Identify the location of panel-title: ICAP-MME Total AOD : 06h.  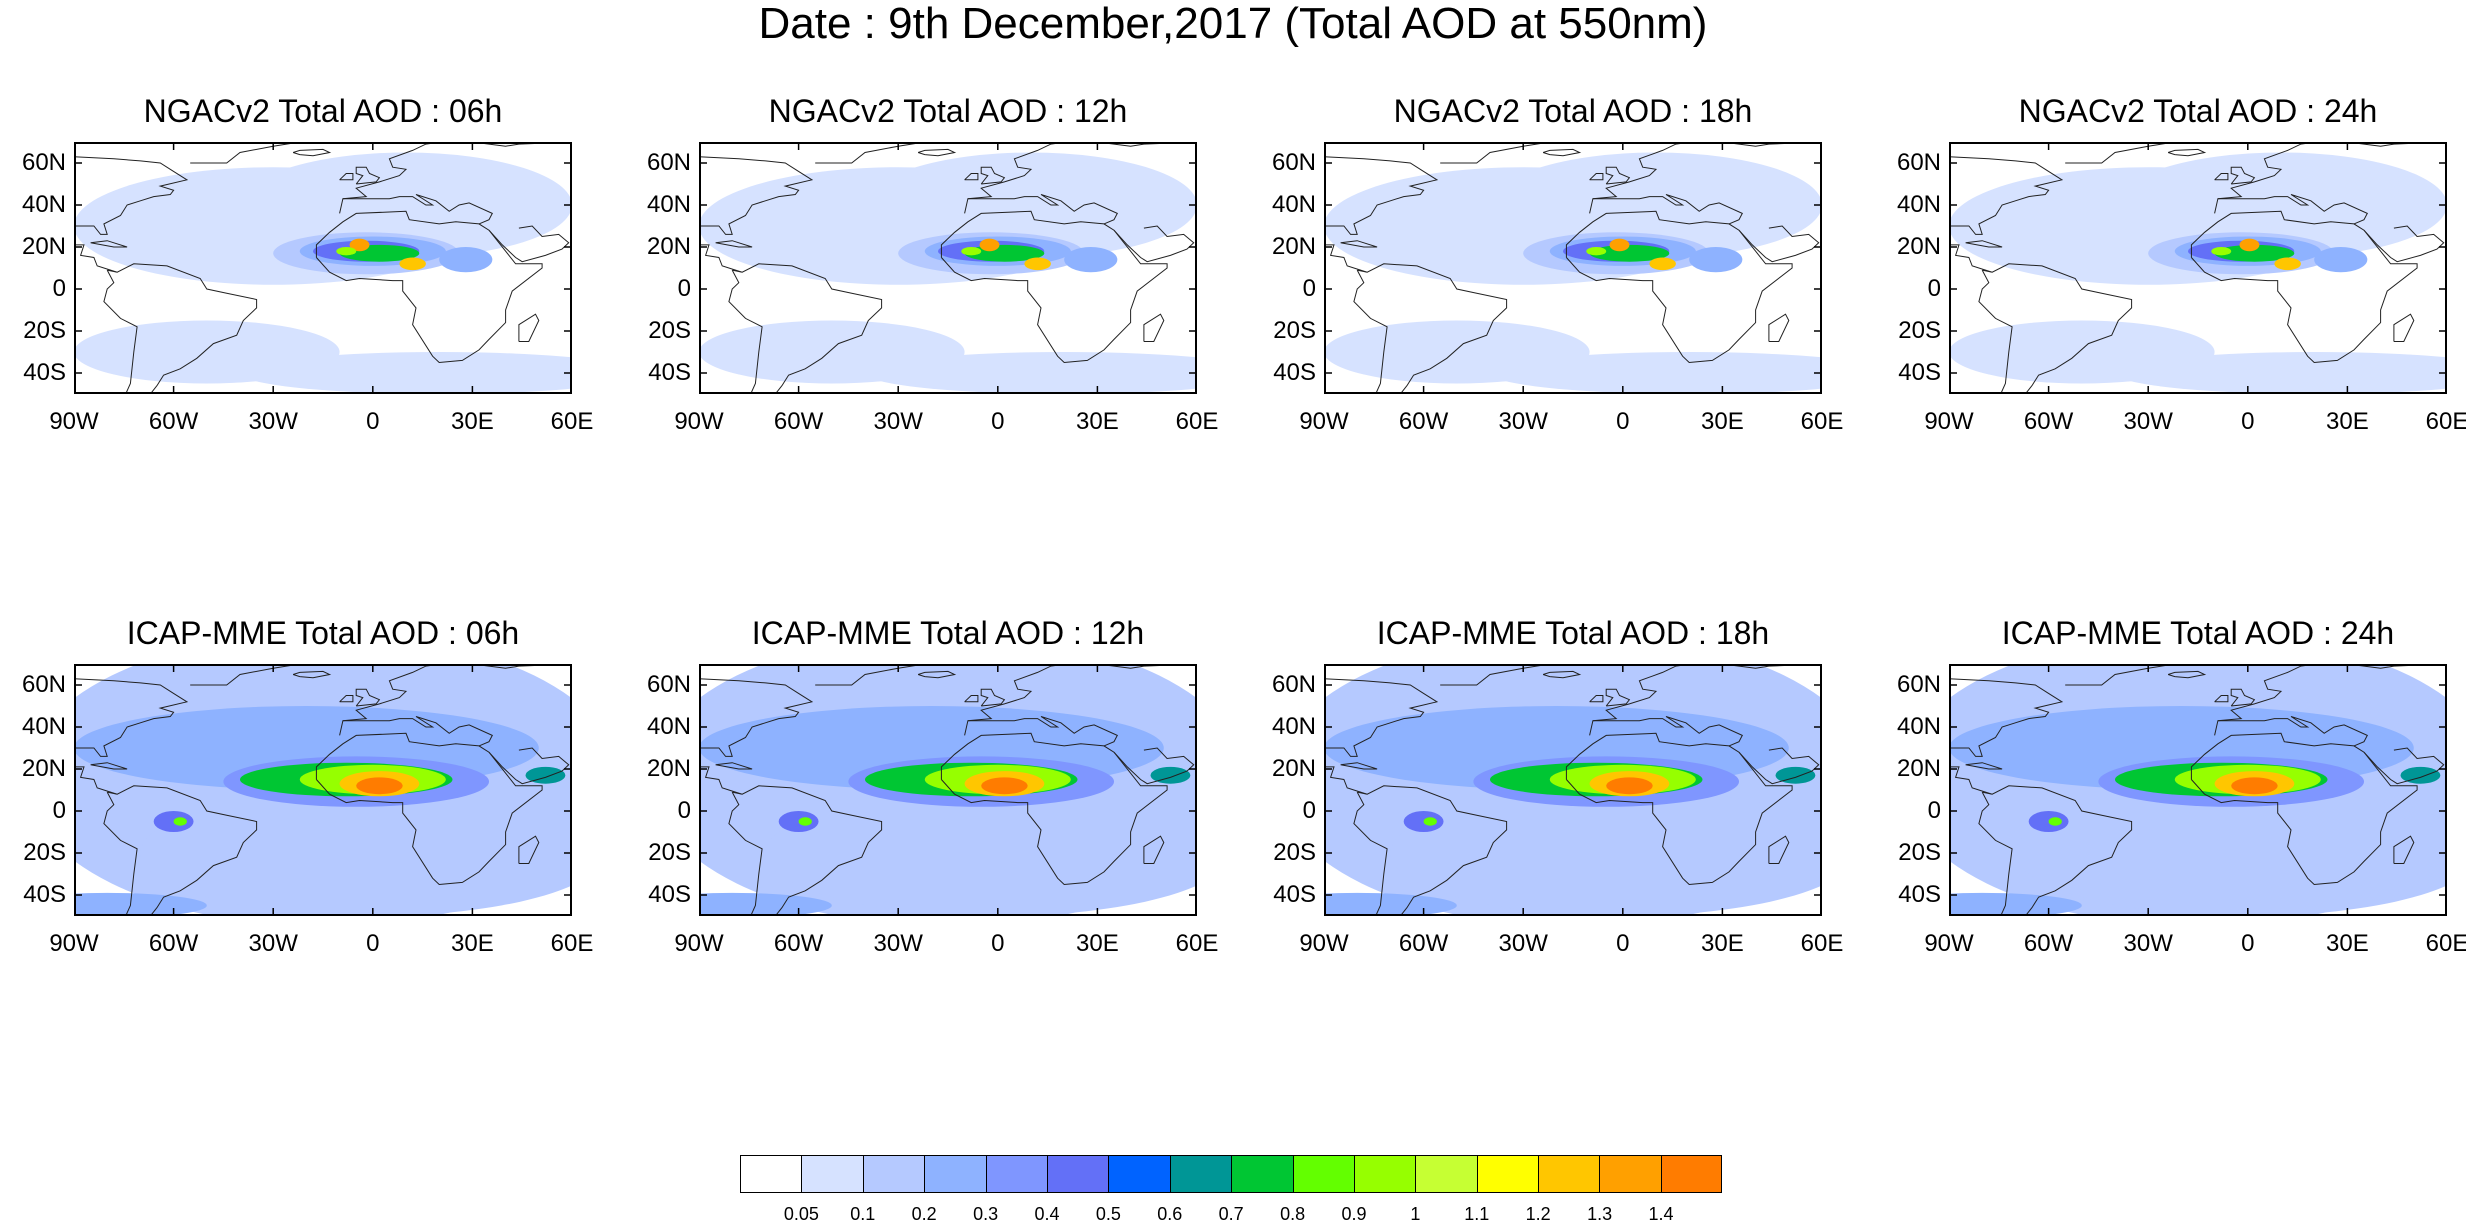
(323, 633).